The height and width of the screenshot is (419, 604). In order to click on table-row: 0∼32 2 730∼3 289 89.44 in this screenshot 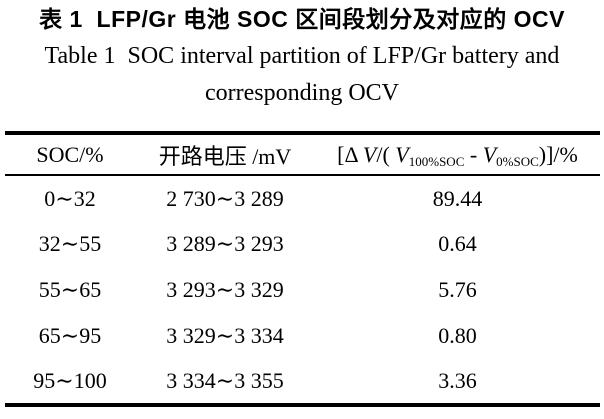, I will do `click(302, 198)`.